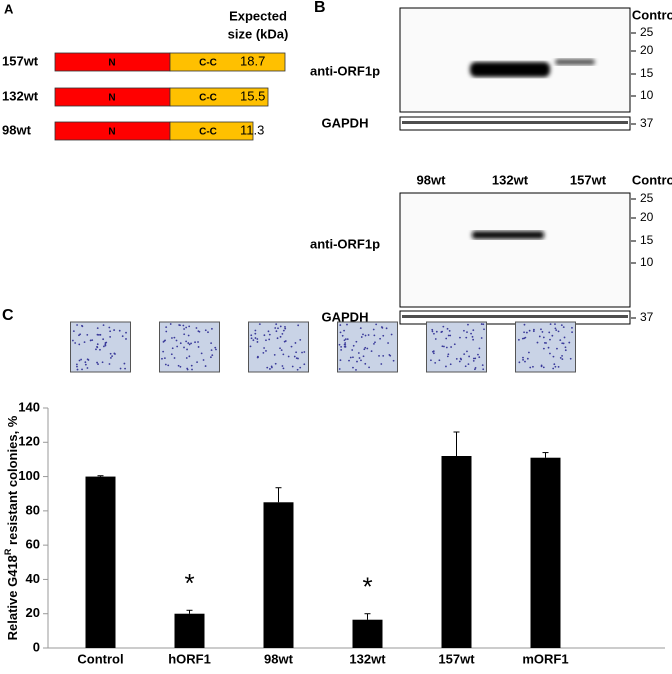 Image resolution: width=672 pixels, height=674 pixels. I want to click on band, so click(575, 62).